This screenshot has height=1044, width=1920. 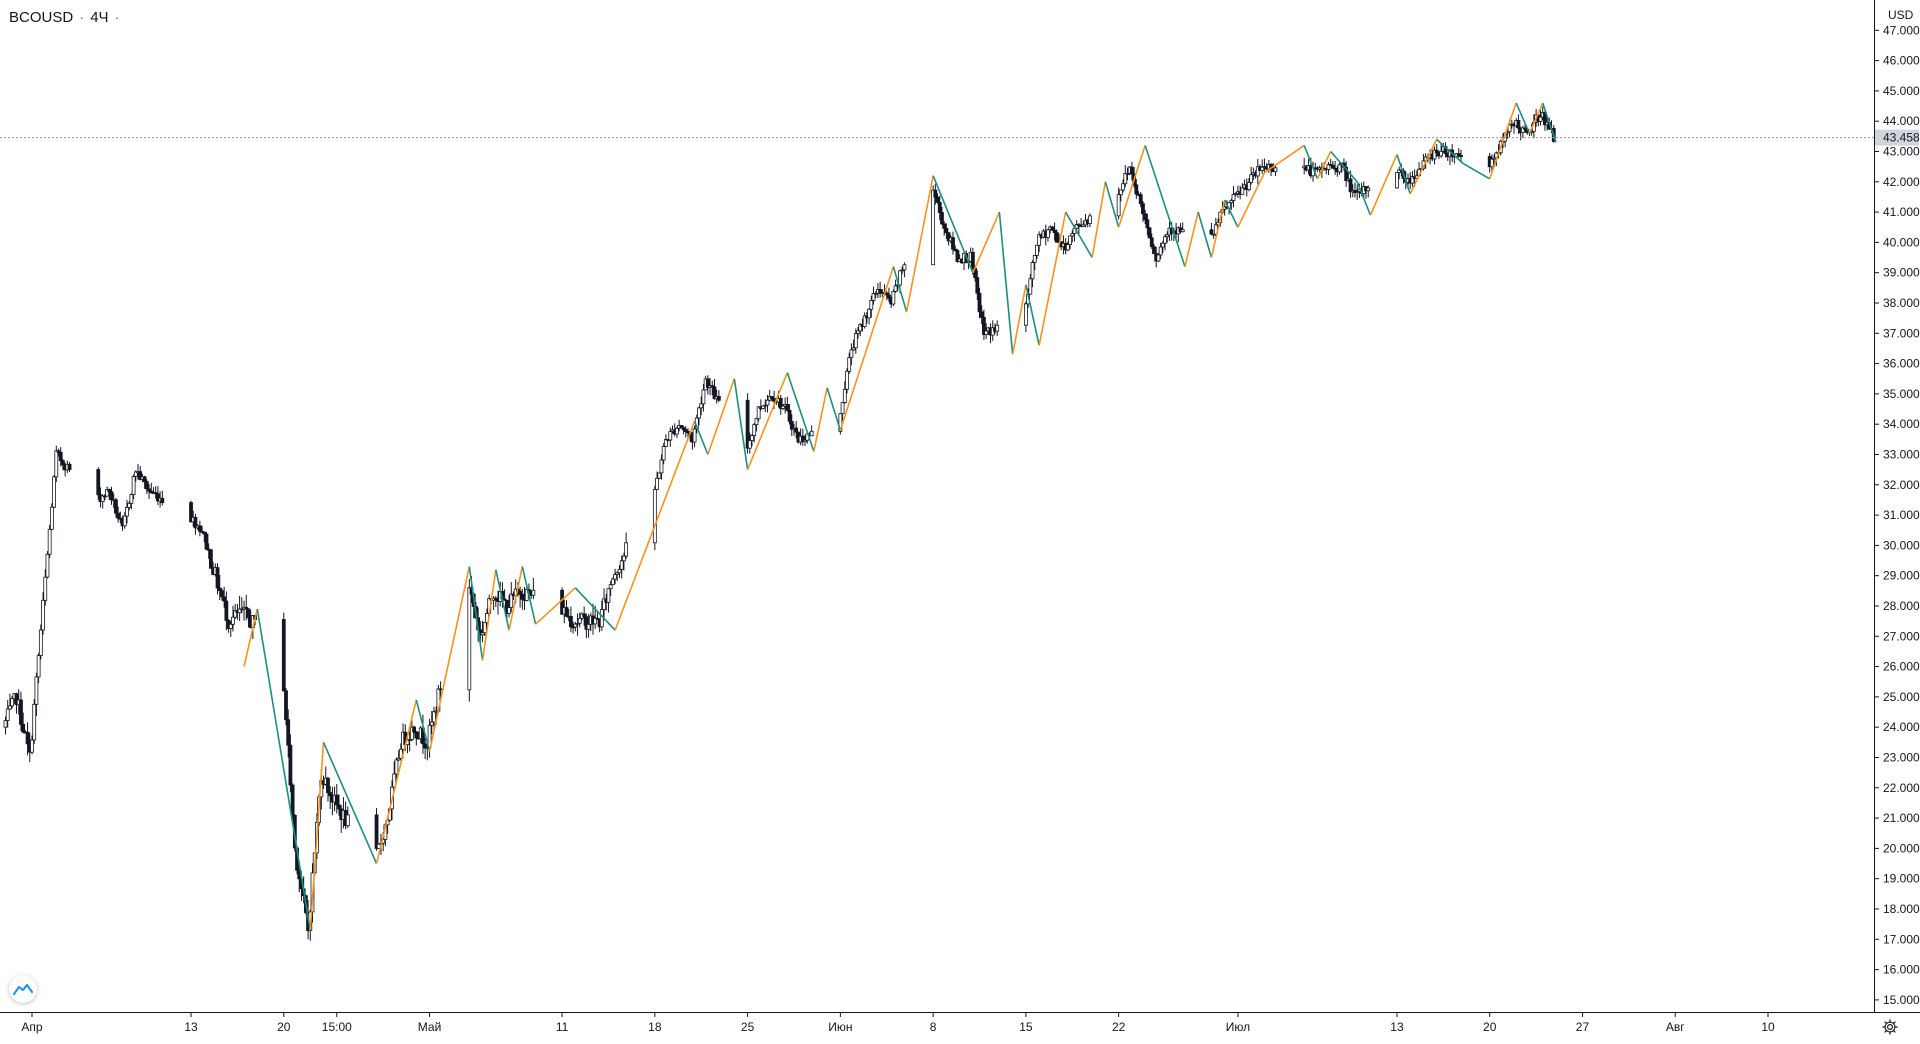 What do you see at coordinates (1901, 727) in the screenshot?
I see `price-tick-label: 24.000` at bounding box center [1901, 727].